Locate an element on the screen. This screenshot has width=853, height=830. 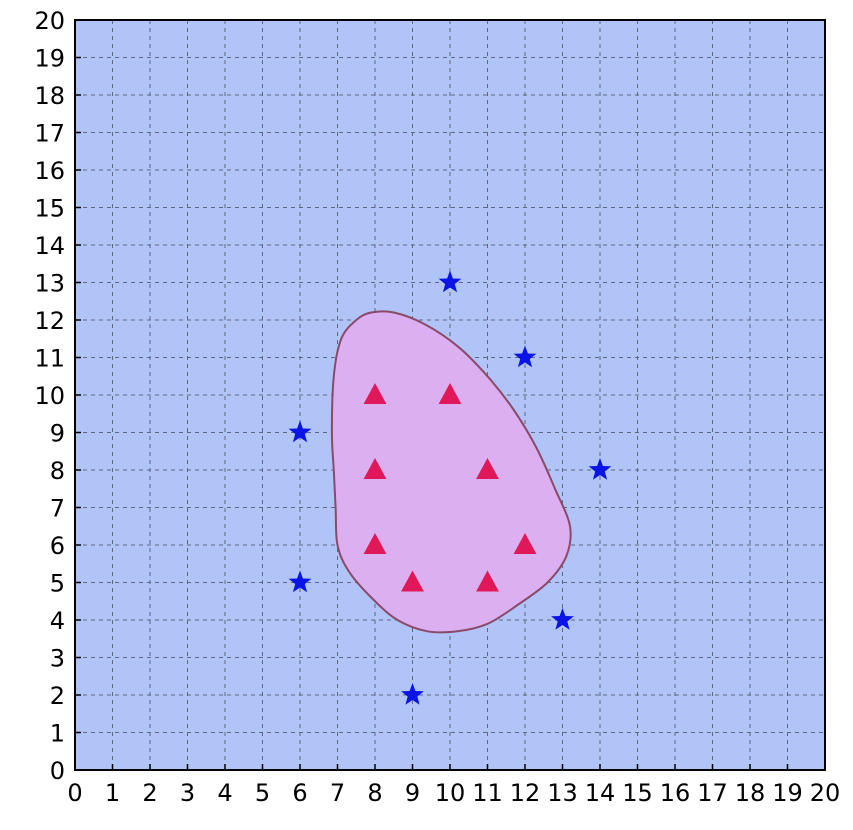
y-tick-label: 2 is located at coordinates (57, 696).